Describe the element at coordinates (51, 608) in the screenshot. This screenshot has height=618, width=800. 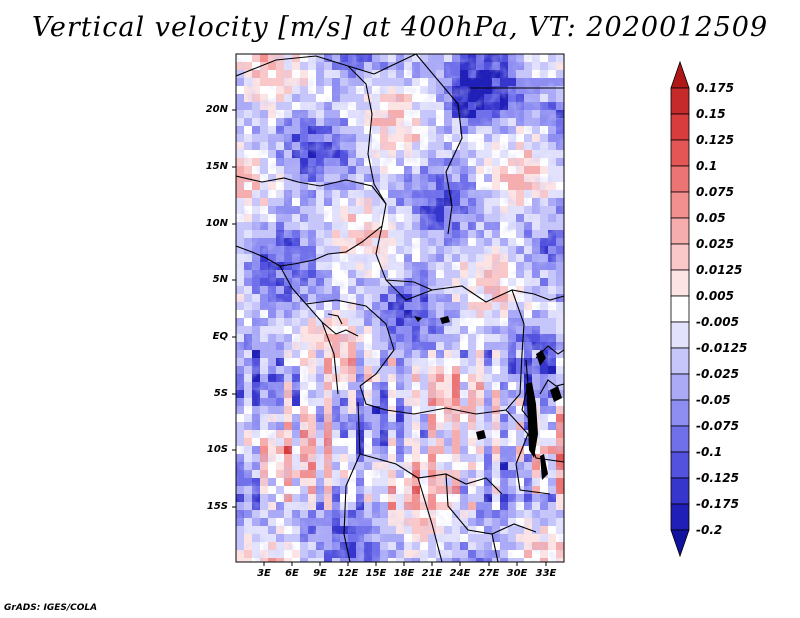
I see `grads-credit: GrADS: IGES/COLA` at that location.